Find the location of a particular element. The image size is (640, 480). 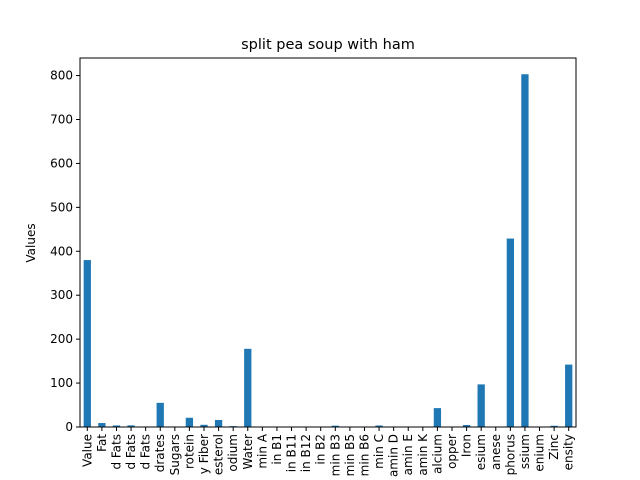

y-tick-label: 800 is located at coordinates (61, 76).